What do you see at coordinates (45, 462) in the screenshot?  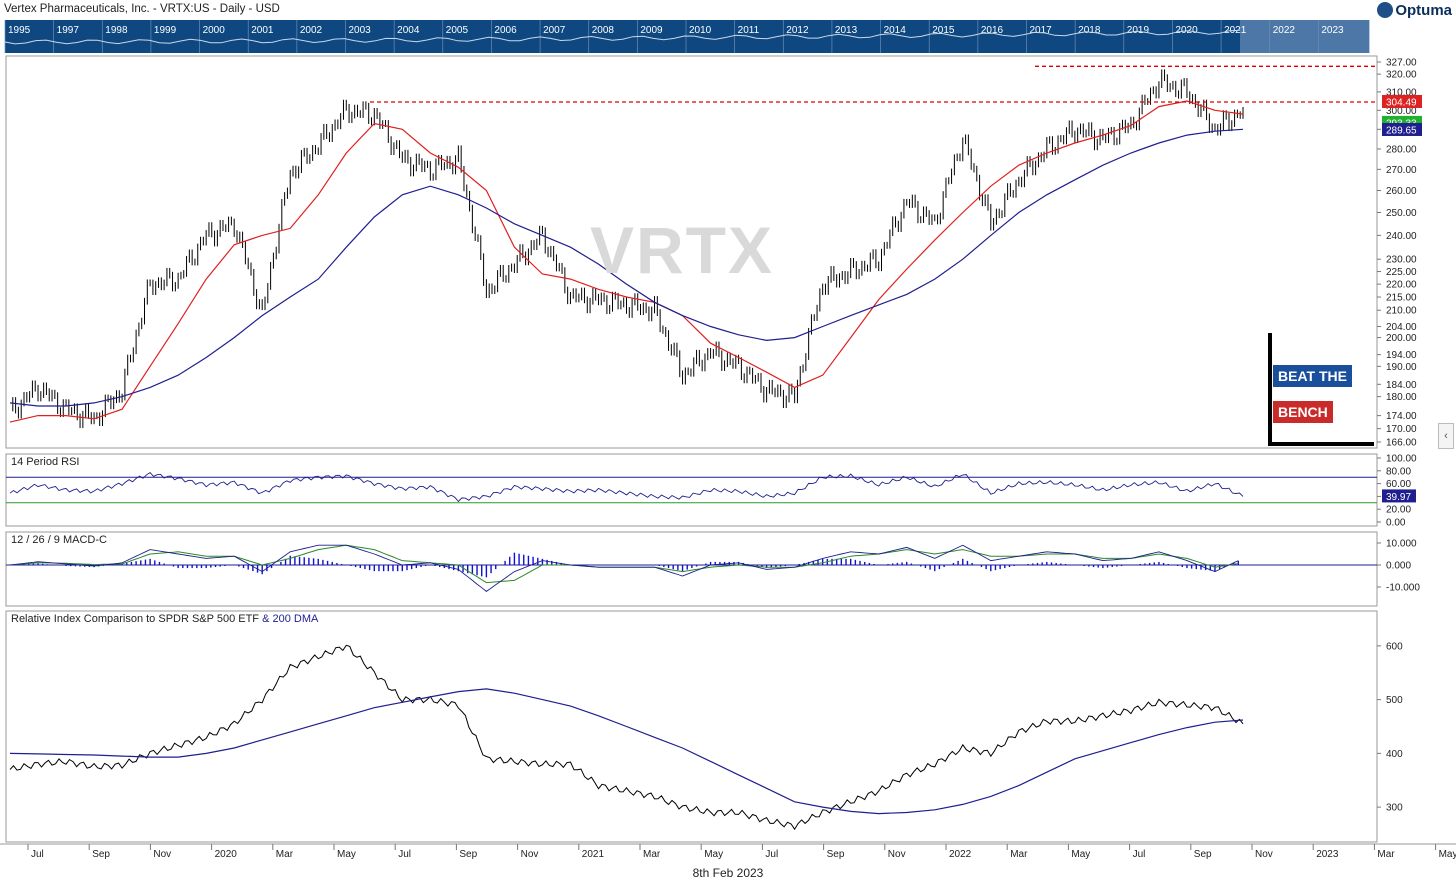 I see `rsi-panel-title: 14 Period RSI` at bounding box center [45, 462].